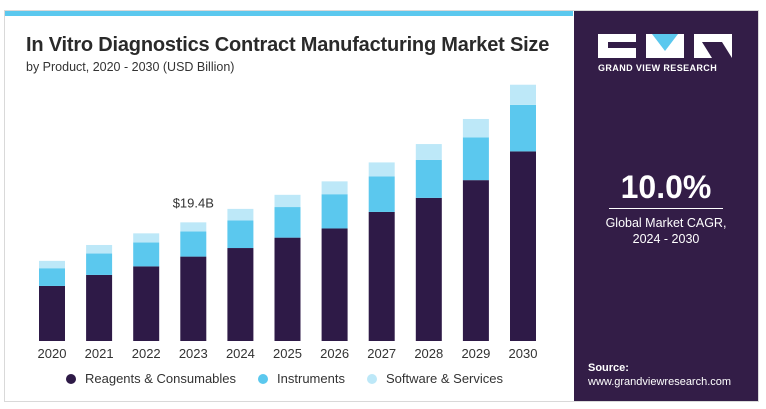 Image resolution: width=766 pixels, height=409 pixels. What do you see at coordinates (289, 13) in the screenshot?
I see `accent-bar` at bounding box center [289, 13].